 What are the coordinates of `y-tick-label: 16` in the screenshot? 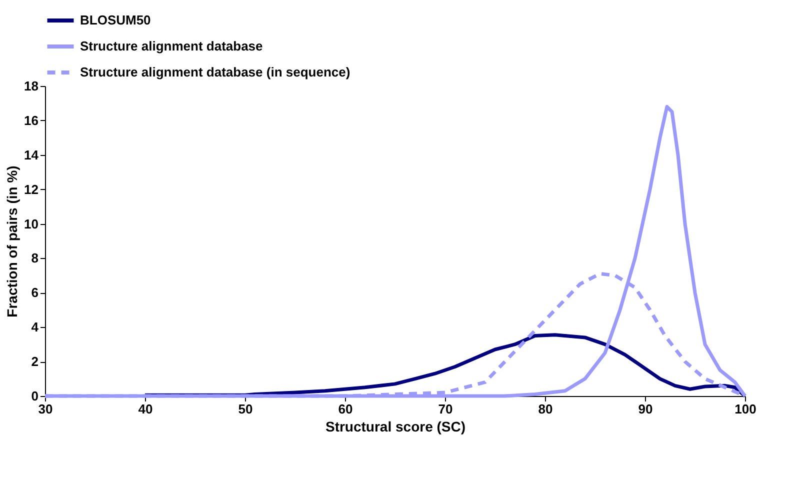 It's located at (31, 120).